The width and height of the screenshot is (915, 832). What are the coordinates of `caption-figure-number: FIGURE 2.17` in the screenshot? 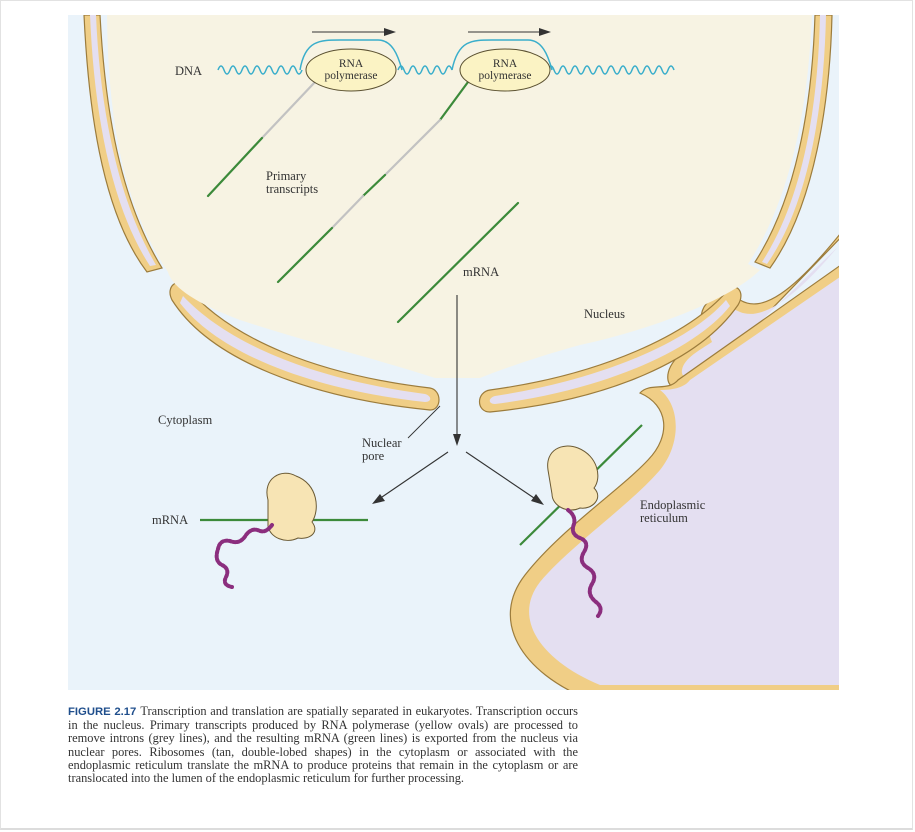 It's located at (102, 712).